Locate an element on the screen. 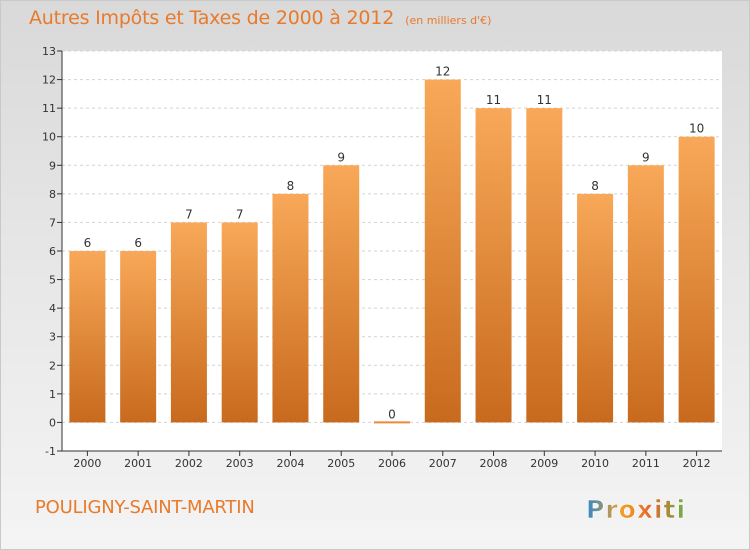  x-tick-label: 2012 is located at coordinates (697, 463).